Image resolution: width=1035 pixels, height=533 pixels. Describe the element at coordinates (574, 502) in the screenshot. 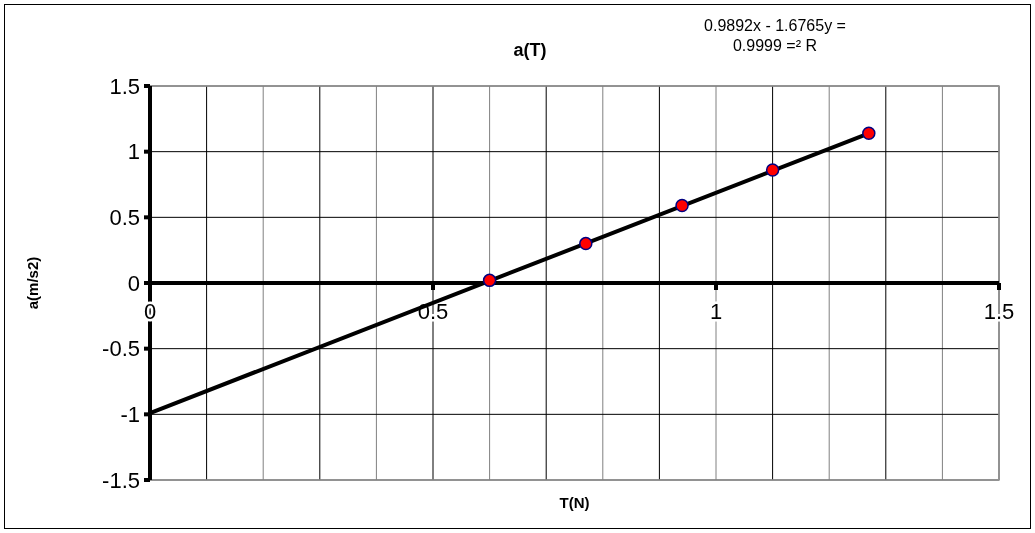

I see `x-axis-title: T(N)` at that location.